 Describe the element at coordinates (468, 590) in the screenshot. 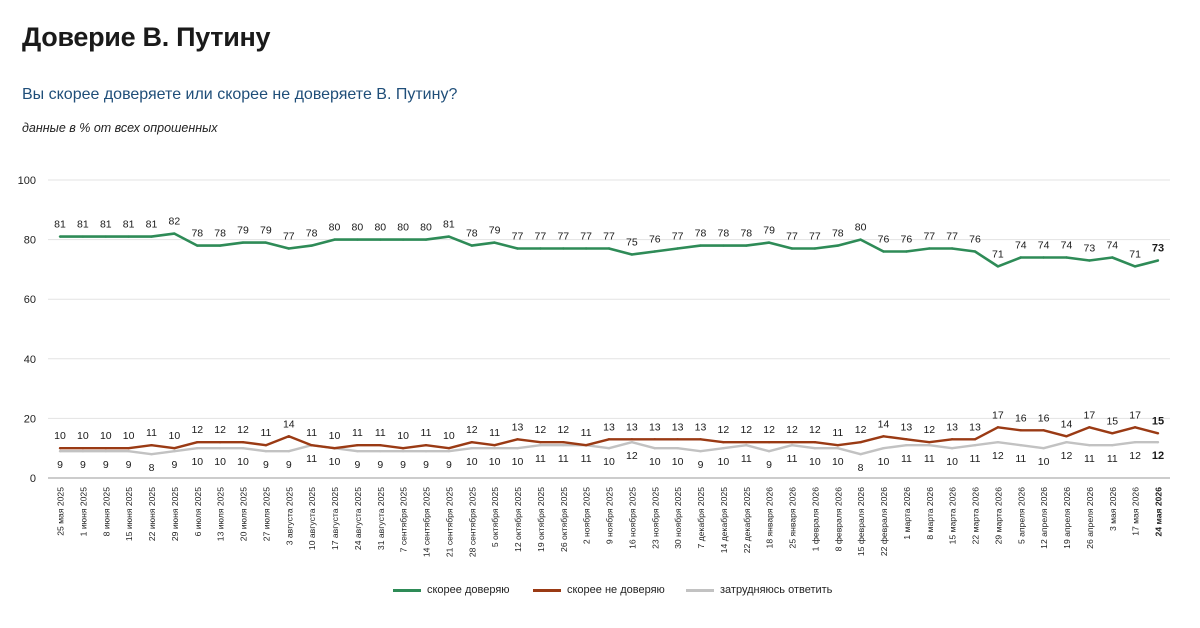

I see `legend-label-trust: скорее доверяю` at that location.